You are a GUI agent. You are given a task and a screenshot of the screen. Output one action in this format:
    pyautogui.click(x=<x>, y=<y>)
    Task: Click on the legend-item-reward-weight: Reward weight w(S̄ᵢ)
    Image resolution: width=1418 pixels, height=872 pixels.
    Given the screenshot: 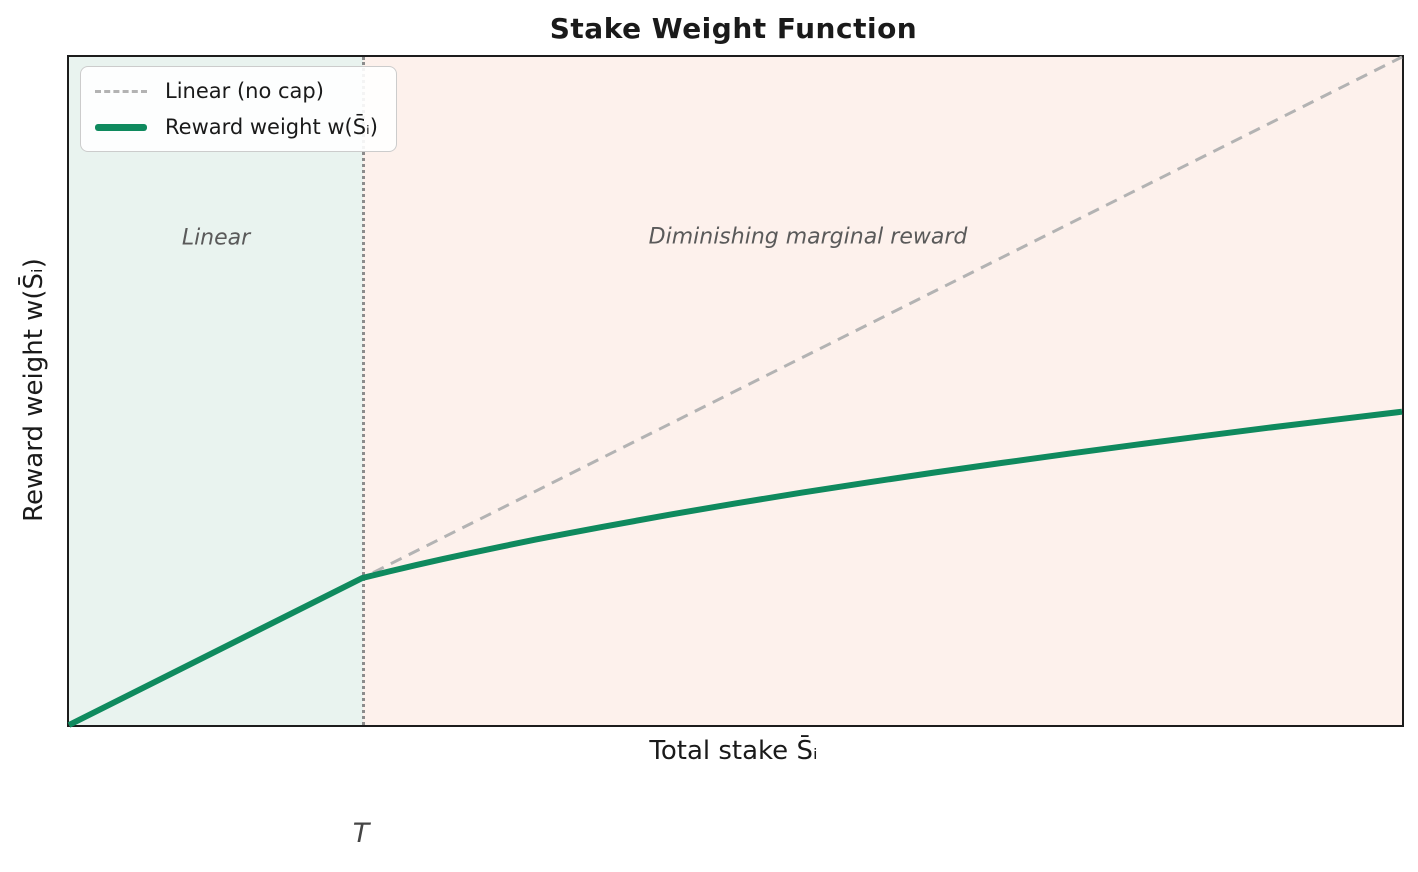 What is the action you would take?
    pyautogui.click(x=236, y=127)
    